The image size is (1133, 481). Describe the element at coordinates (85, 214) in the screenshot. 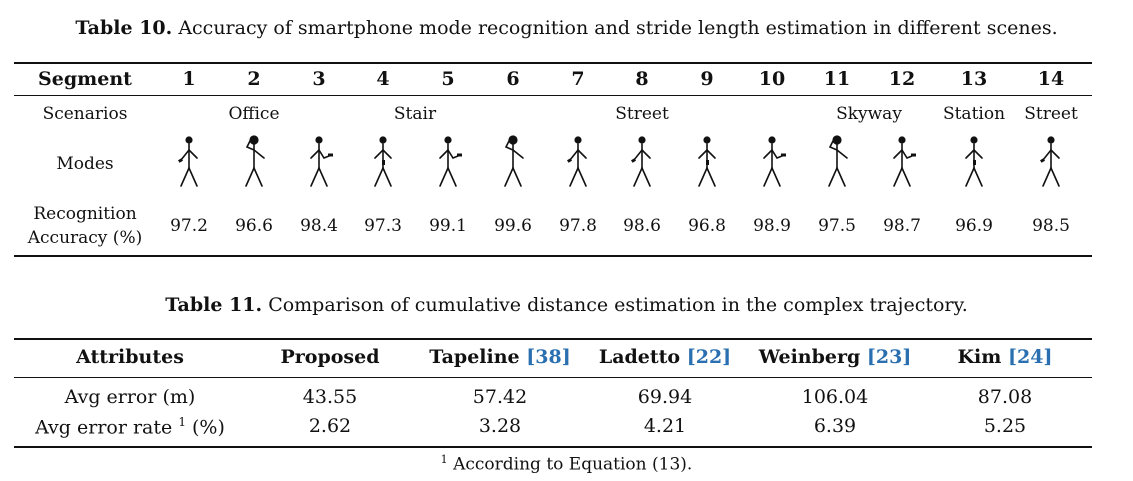

I see `accuracy-label-line1: Recognition` at that location.